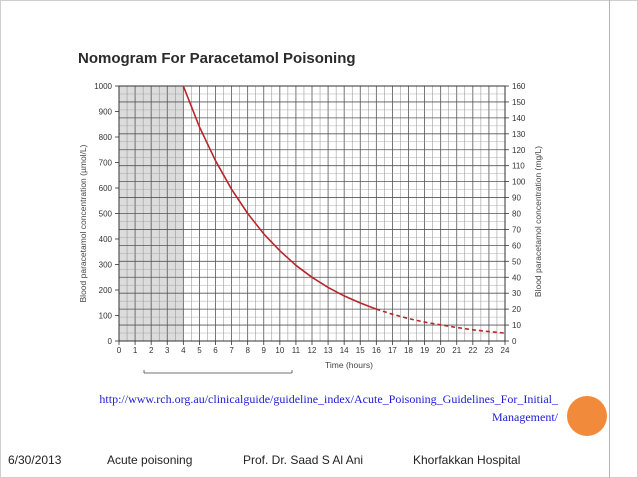  What do you see at coordinates (106, 214) in the screenshot?
I see `y-left-tick-label: 500` at bounding box center [106, 214].